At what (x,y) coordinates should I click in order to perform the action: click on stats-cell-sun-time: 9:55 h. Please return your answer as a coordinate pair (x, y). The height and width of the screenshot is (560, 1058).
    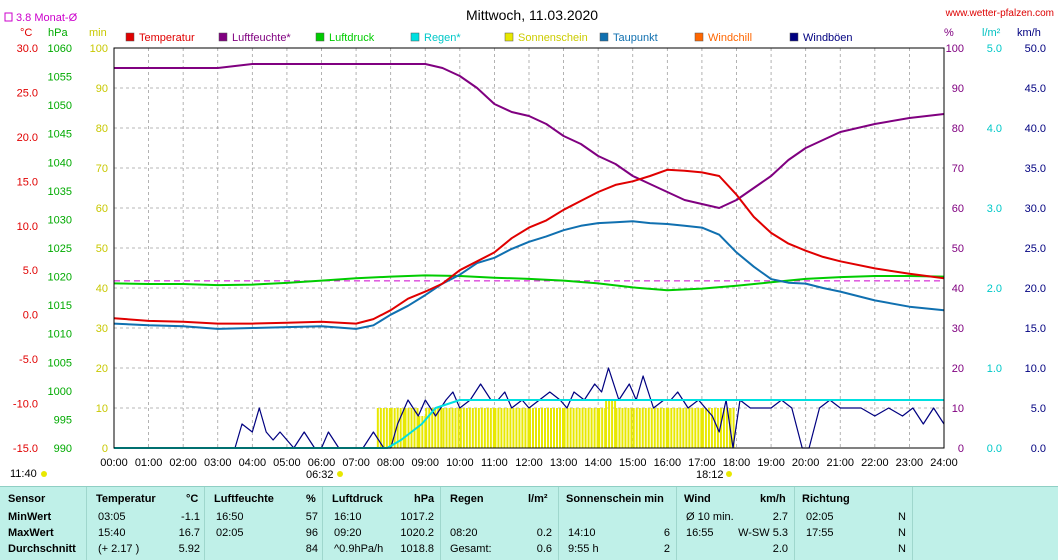
    Looking at the image, I should click on (583, 549).